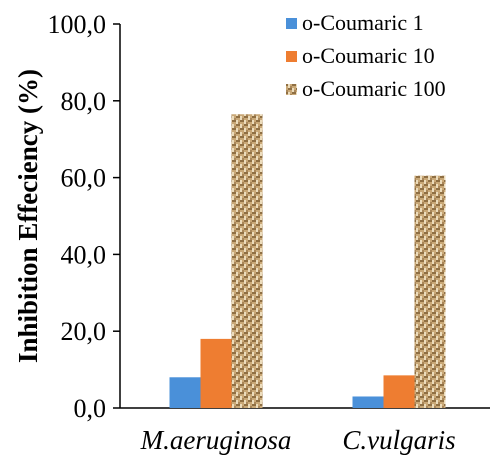  Describe the element at coordinates (305, 431) in the screenshot. I see `x-axis: M.aeruginosa C.vulgaris` at that location.